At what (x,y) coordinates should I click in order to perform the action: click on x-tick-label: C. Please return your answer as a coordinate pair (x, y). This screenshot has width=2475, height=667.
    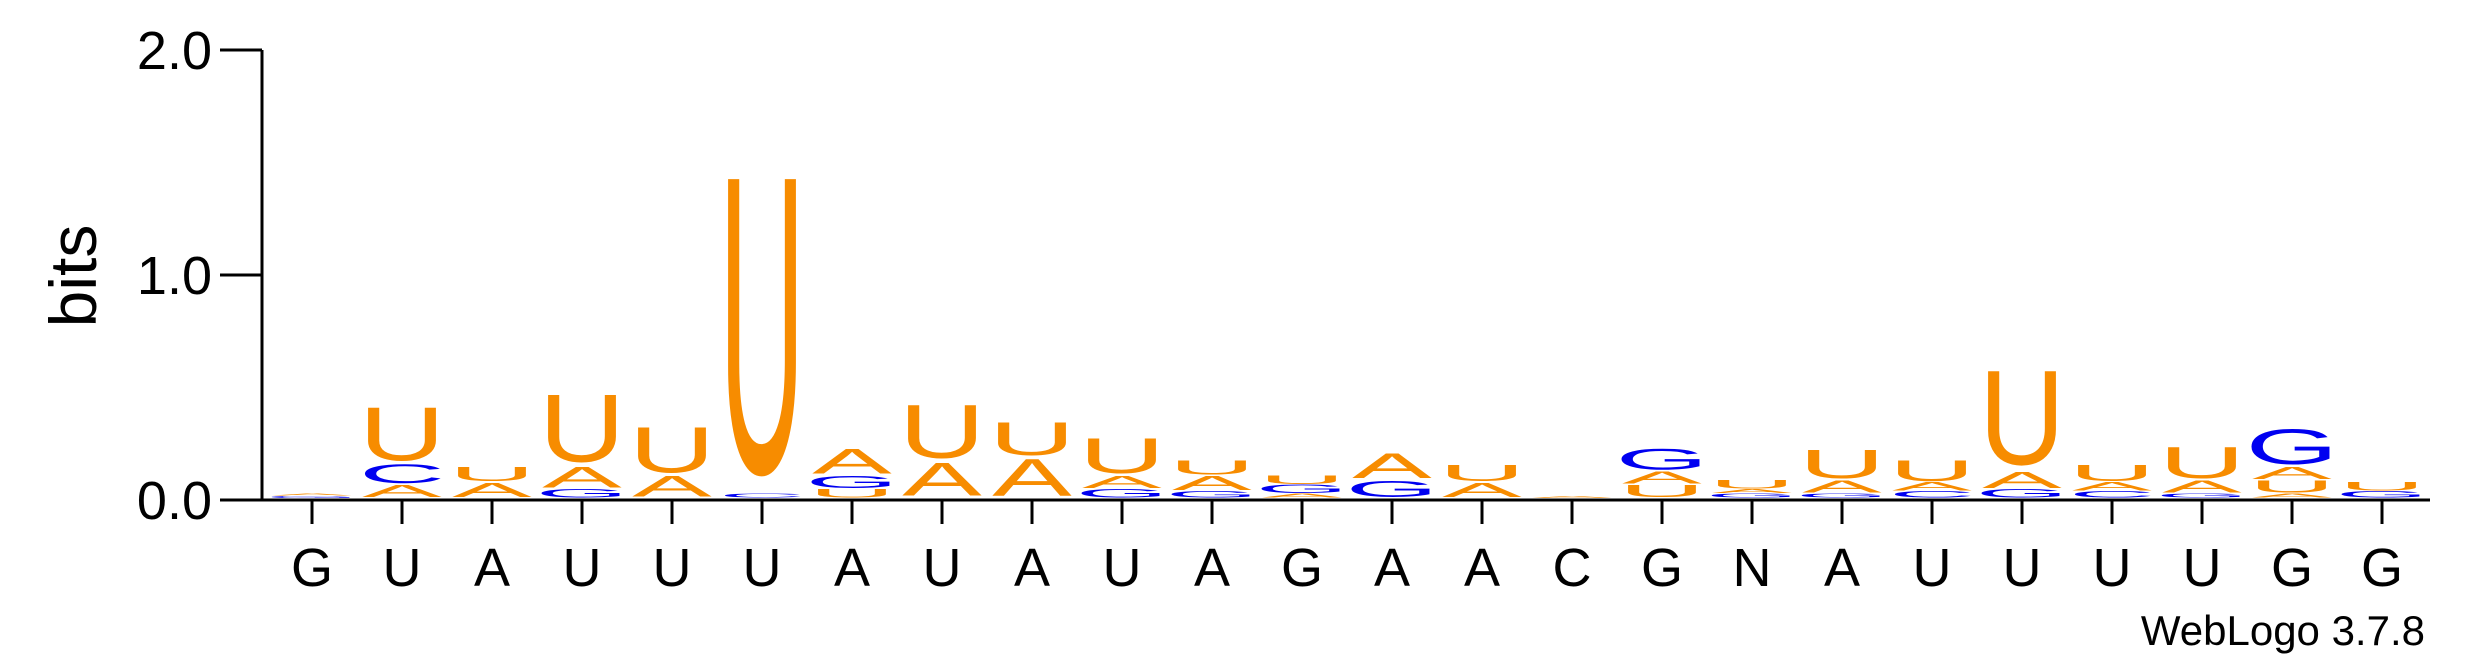
    Looking at the image, I should click on (1572, 568).